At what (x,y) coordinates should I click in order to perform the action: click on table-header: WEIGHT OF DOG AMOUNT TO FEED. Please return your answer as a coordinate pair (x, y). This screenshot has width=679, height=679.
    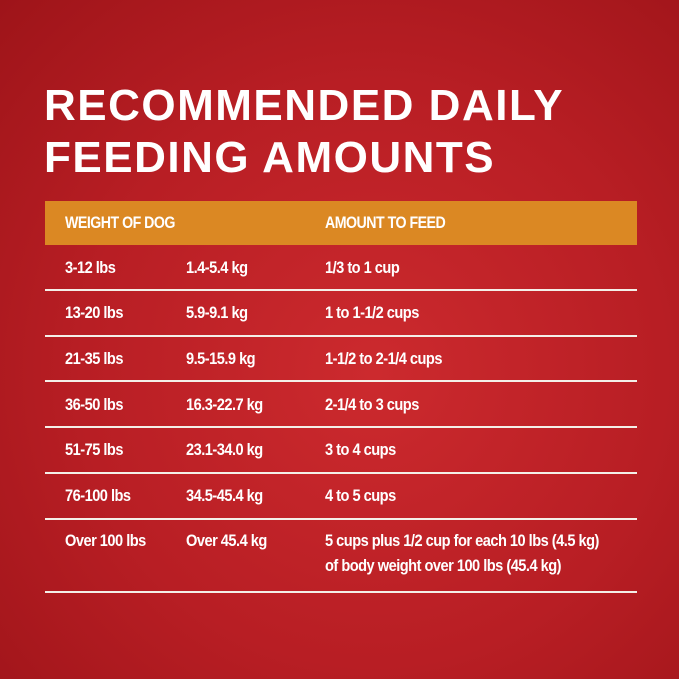
    Looking at the image, I should click on (341, 223).